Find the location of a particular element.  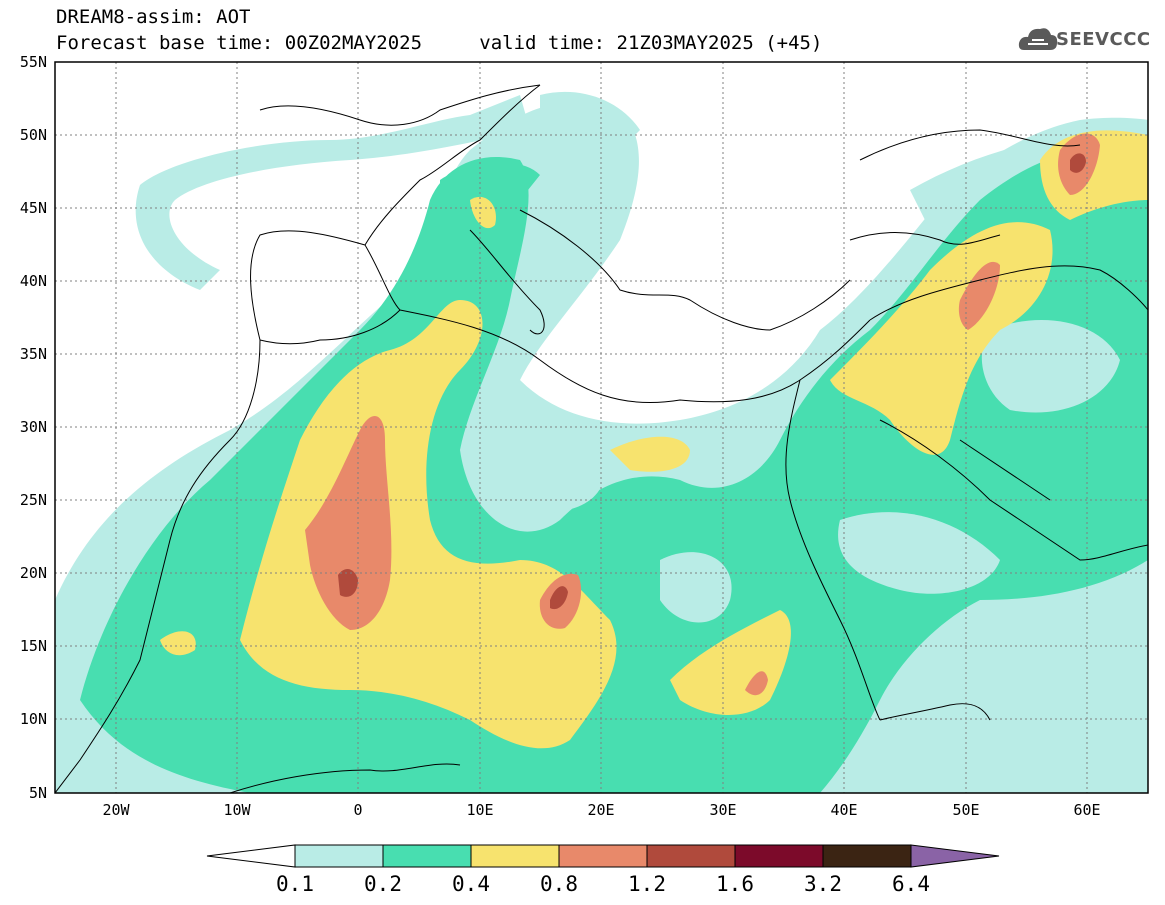

colorbar-extend-low is located at coordinates (251, 856).